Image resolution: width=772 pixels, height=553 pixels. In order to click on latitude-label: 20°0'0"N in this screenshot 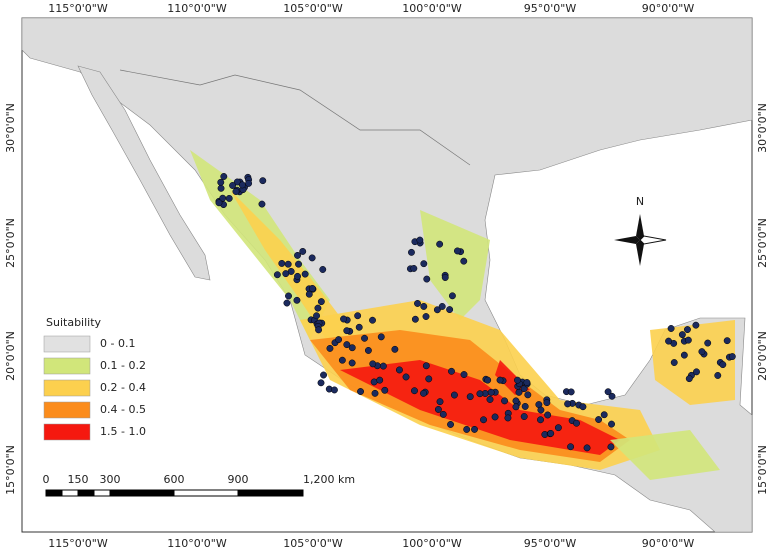, I will do `click(762, 356)`.